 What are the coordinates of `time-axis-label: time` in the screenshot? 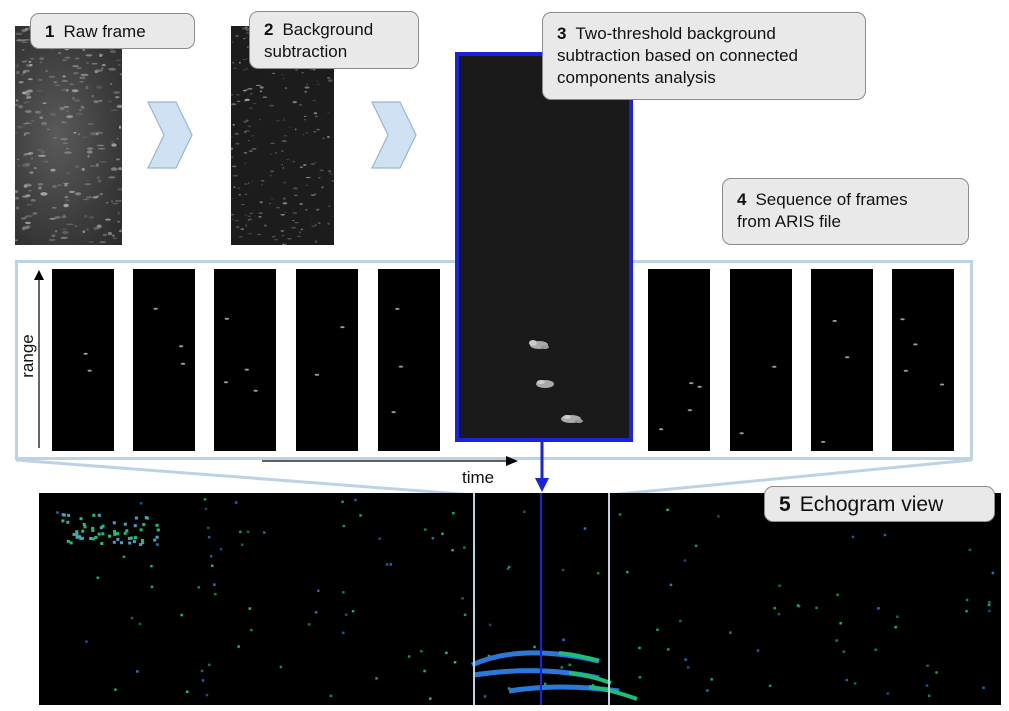 It's located at (478, 477).